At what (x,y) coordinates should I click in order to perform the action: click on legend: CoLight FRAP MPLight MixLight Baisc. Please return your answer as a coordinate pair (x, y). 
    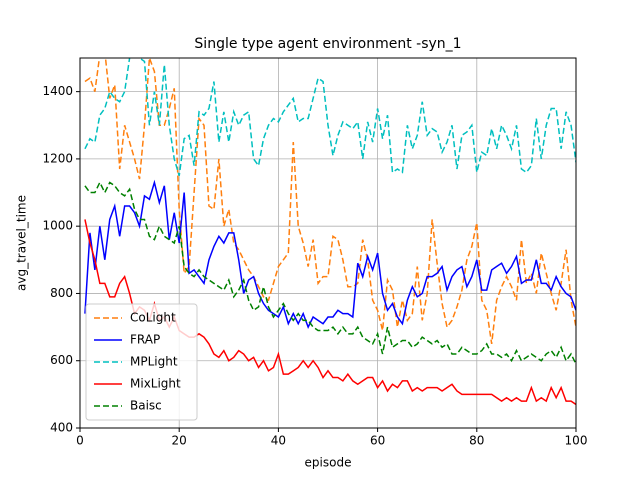
    Looking at the image, I should click on (141, 362).